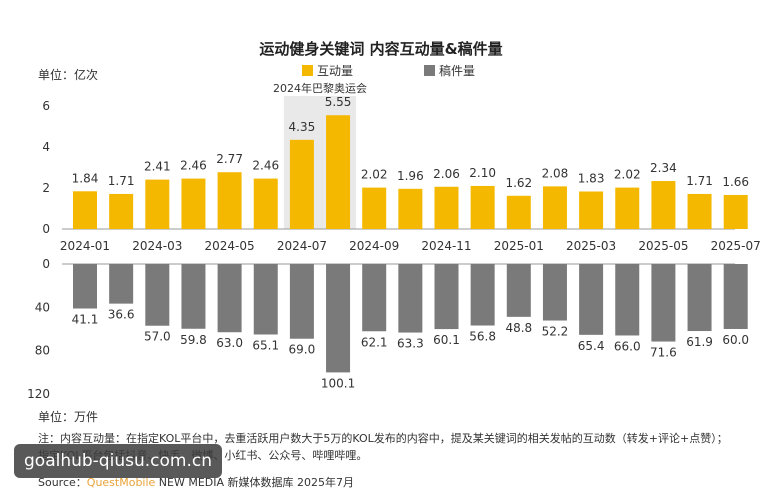 The height and width of the screenshot is (500, 762). What do you see at coordinates (193, 340) in the screenshot?
I see `articles-value-label: 59.8` at bounding box center [193, 340].